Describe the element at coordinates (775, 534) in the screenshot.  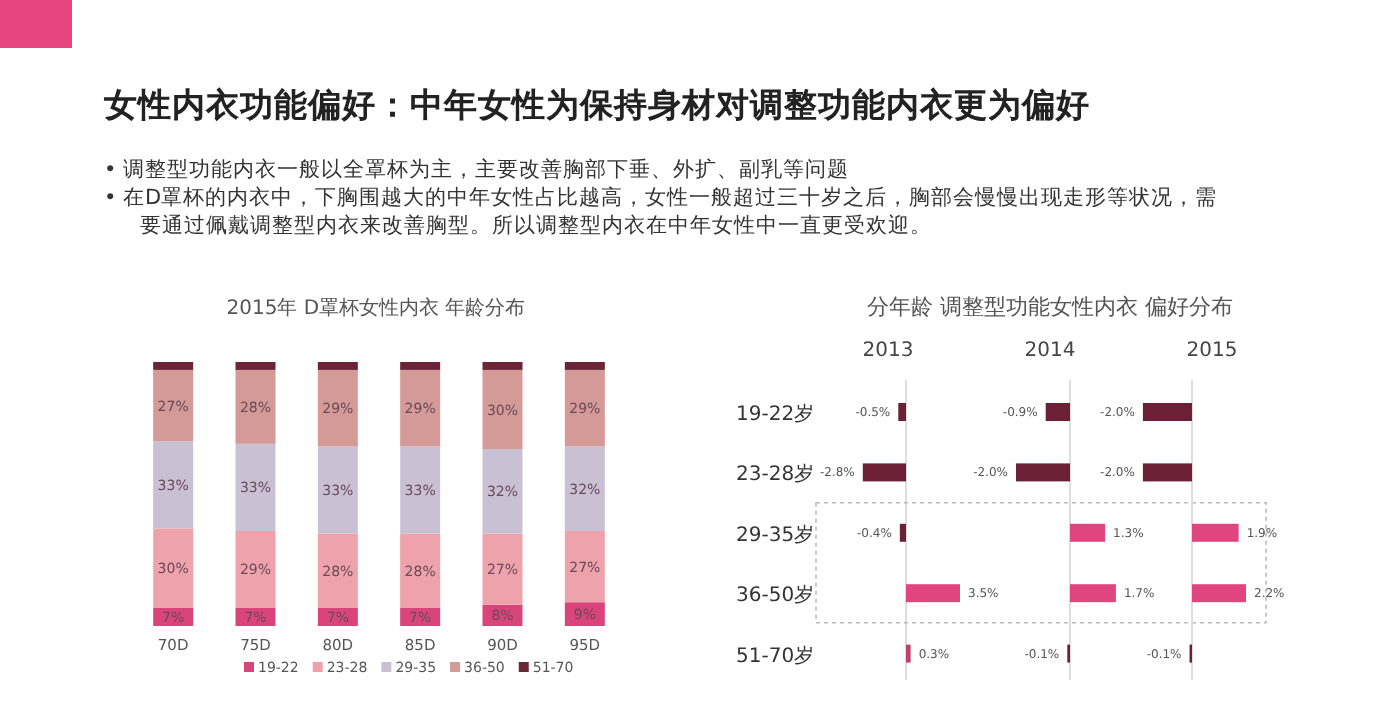
I see `y-tick-label: 29-35岁` at that location.